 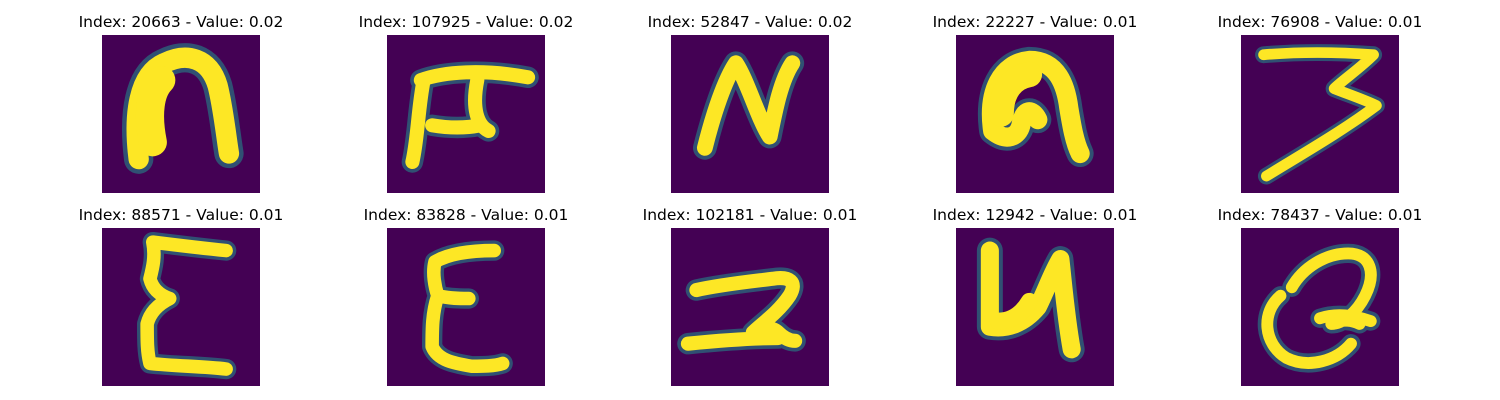 I want to click on panel-title: Index: 83828 - Value: 0.01, so click(x=466, y=215).